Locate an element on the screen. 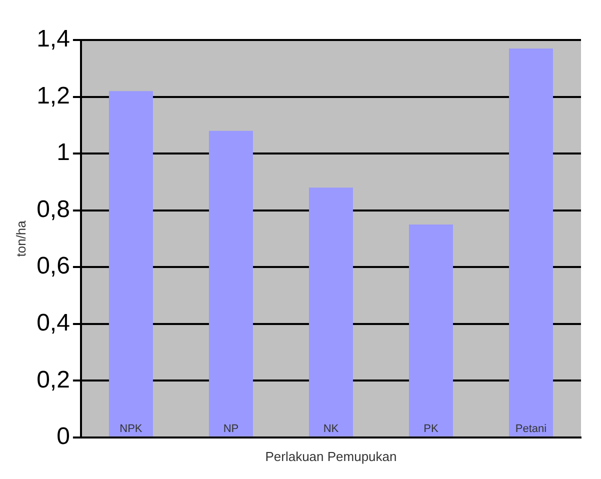 This screenshot has height=479, width=601. y-tick-label: 0 is located at coordinates (63, 436).